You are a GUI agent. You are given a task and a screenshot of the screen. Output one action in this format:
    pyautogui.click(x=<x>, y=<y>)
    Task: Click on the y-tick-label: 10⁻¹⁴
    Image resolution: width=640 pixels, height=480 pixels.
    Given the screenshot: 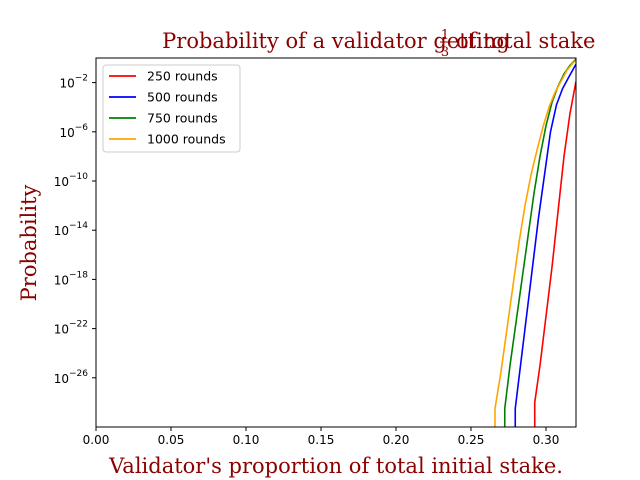 What is the action you would take?
    pyautogui.click(x=71, y=229)
    